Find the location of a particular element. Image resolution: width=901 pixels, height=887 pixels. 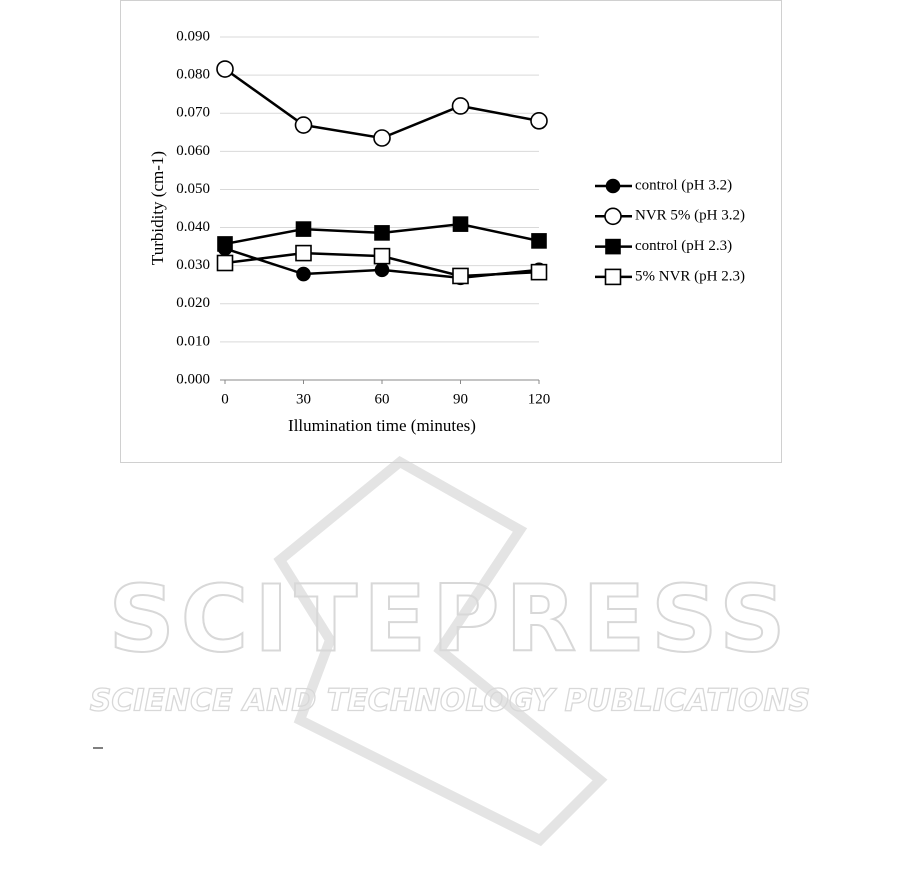

legend-label: 5% NVR (pH 2.3) is located at coordinates (690, 276).